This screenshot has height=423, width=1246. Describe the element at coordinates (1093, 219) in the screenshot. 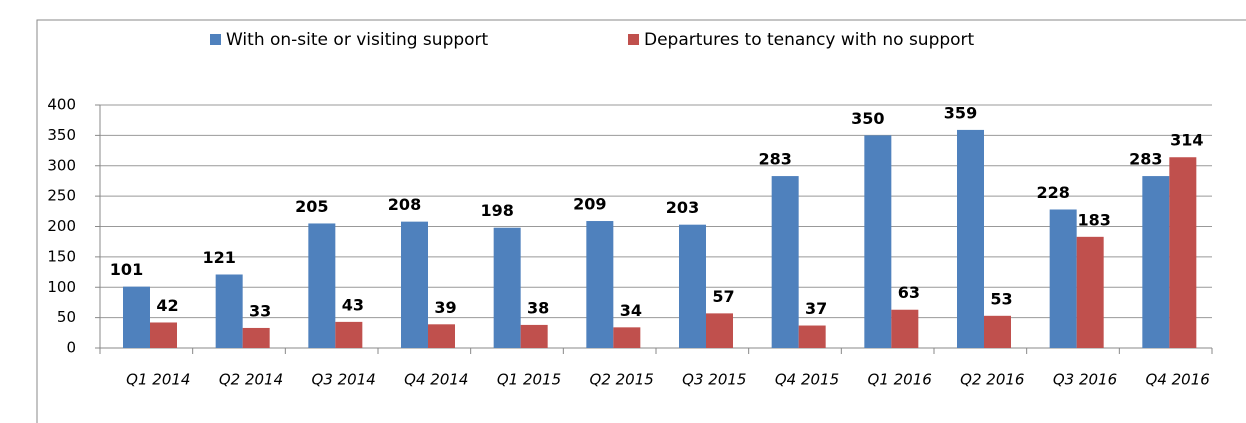

I see `value-label: 183` at that location.